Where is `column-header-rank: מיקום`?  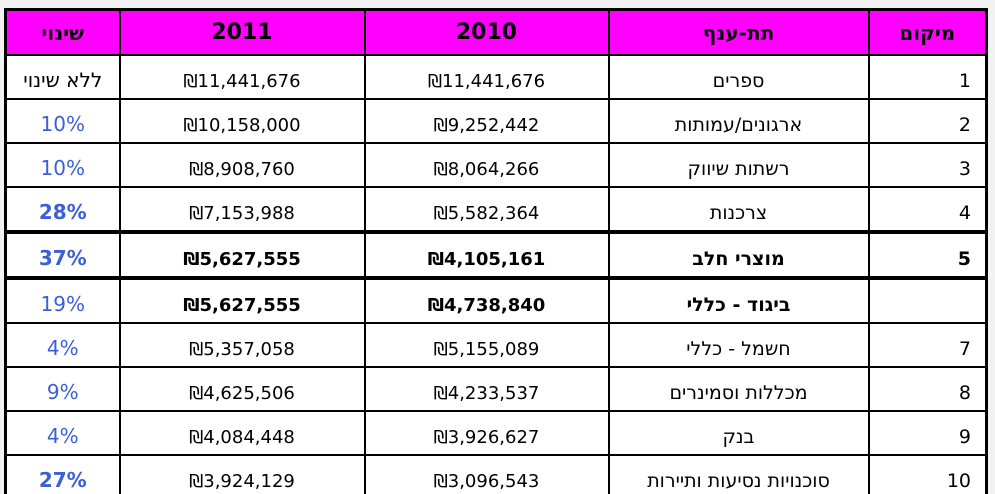 column-header-rank: מיקום is located at coordinates (927, 32).